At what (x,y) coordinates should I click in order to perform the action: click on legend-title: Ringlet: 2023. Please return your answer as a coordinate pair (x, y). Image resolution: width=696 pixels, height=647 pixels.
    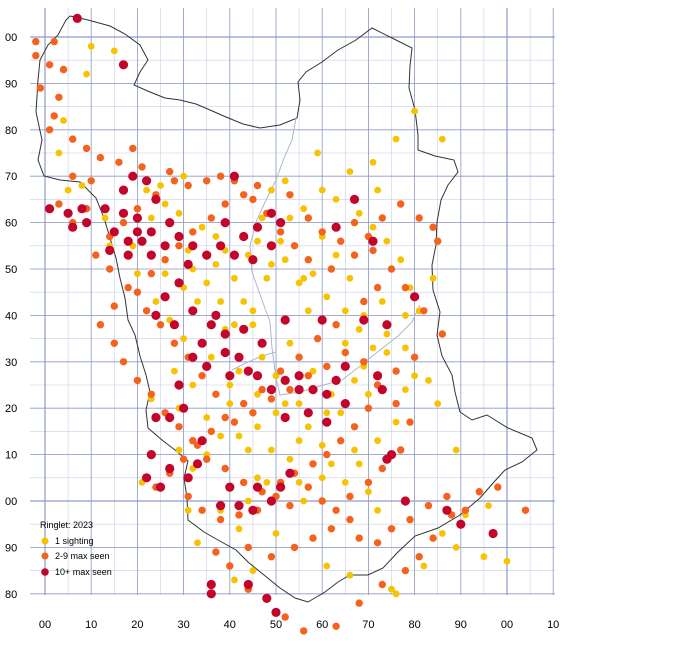
    Looking at the image, I should click on (66, 525).